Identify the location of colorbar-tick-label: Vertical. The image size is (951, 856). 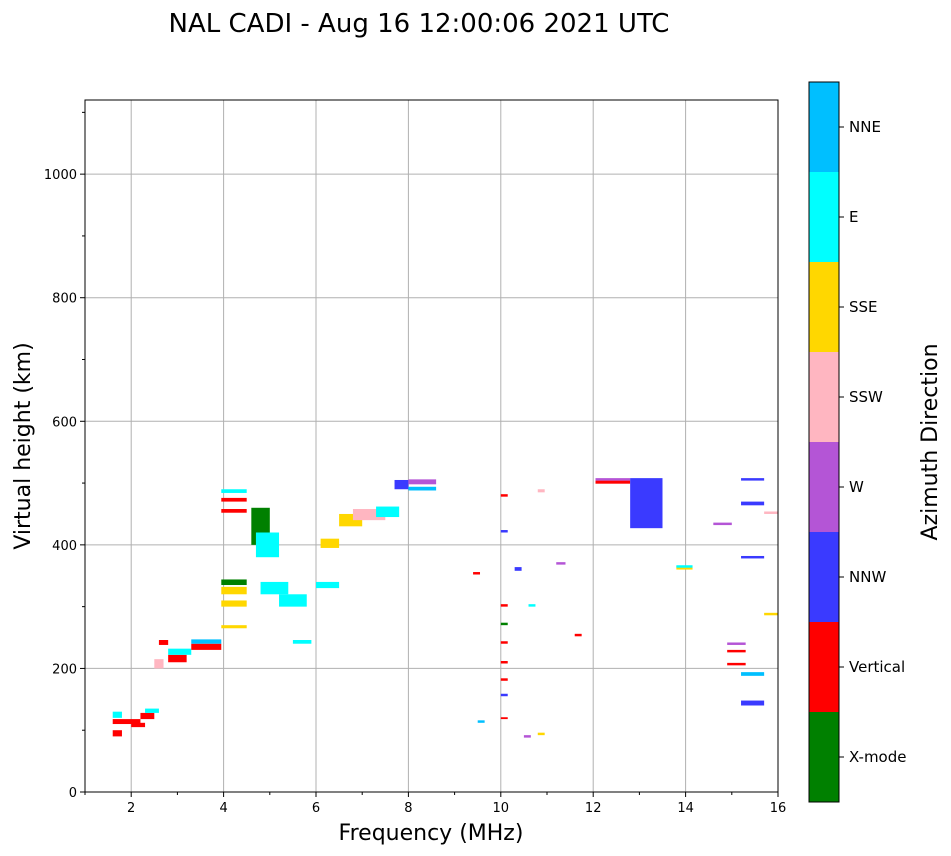
(877, 667).